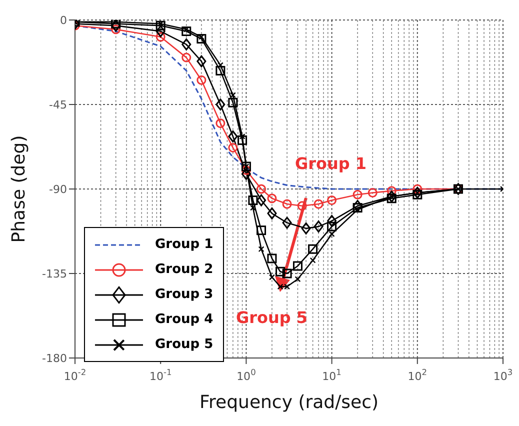 This screenshot has height=426, width=519. I want to click on legend-label: Group 2, so click(184, 269).